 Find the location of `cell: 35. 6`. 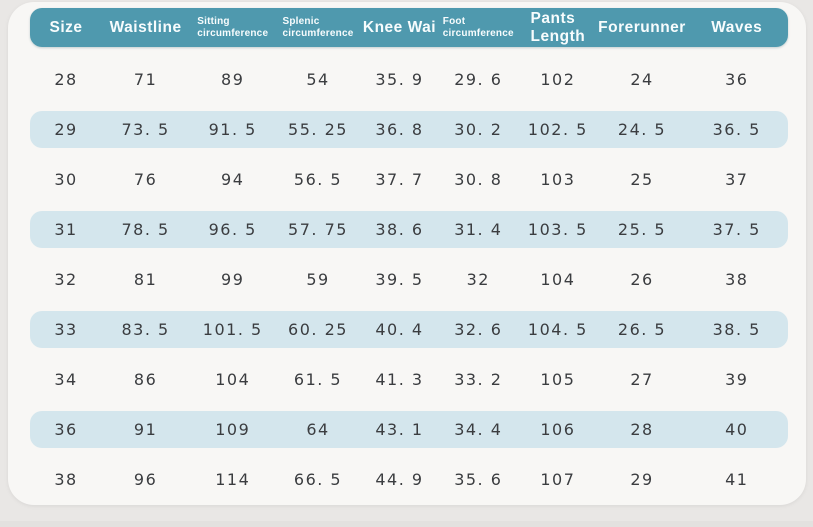

cell: 35. 6 is located at coordinates (478, 479).